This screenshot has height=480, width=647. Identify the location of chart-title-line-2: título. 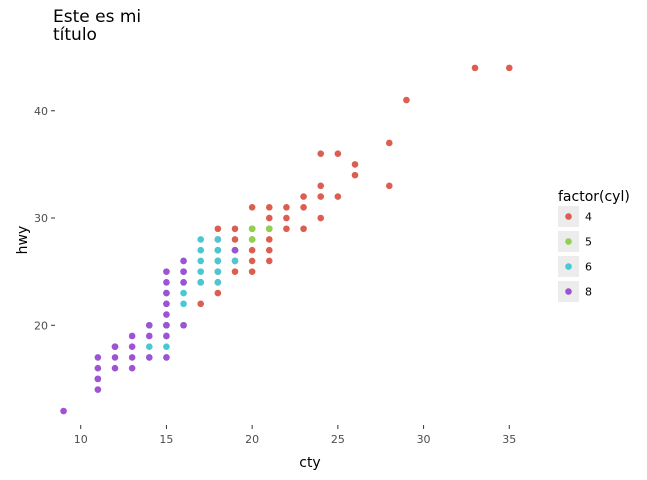
(75, 35).